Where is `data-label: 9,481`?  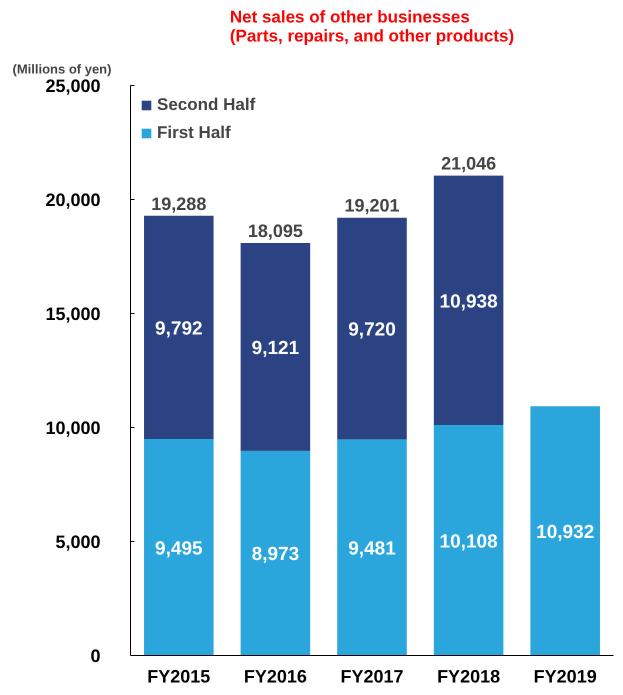
data-label: 9,481 is located at coordinates (372, 549).